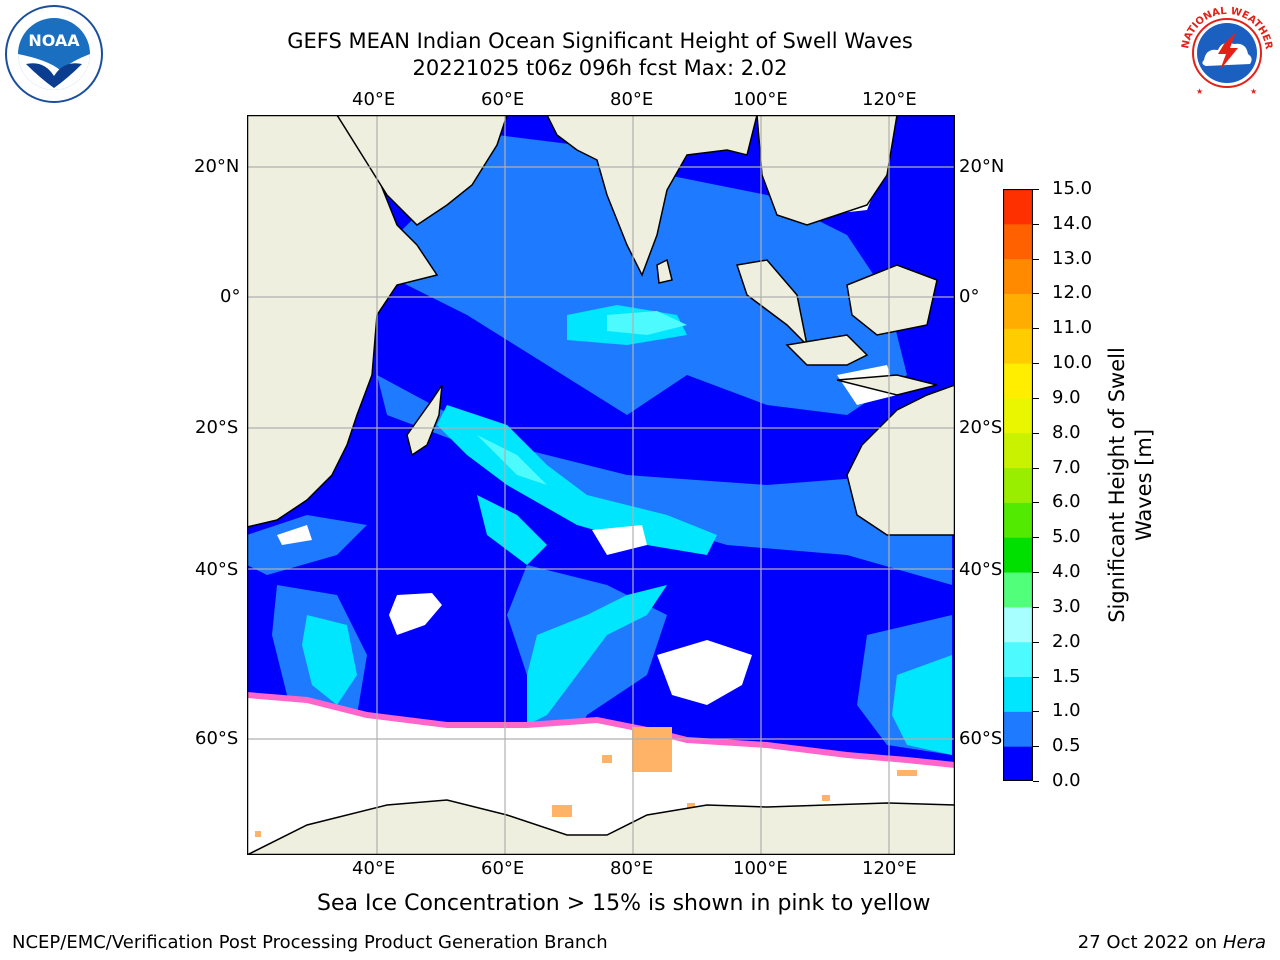 The width and height of the screenshot is (1280, 960). Describe the element at coordinates (503, 868) in the screenshot. I see `lon-label-bottom-60e: 60°E` at that location.